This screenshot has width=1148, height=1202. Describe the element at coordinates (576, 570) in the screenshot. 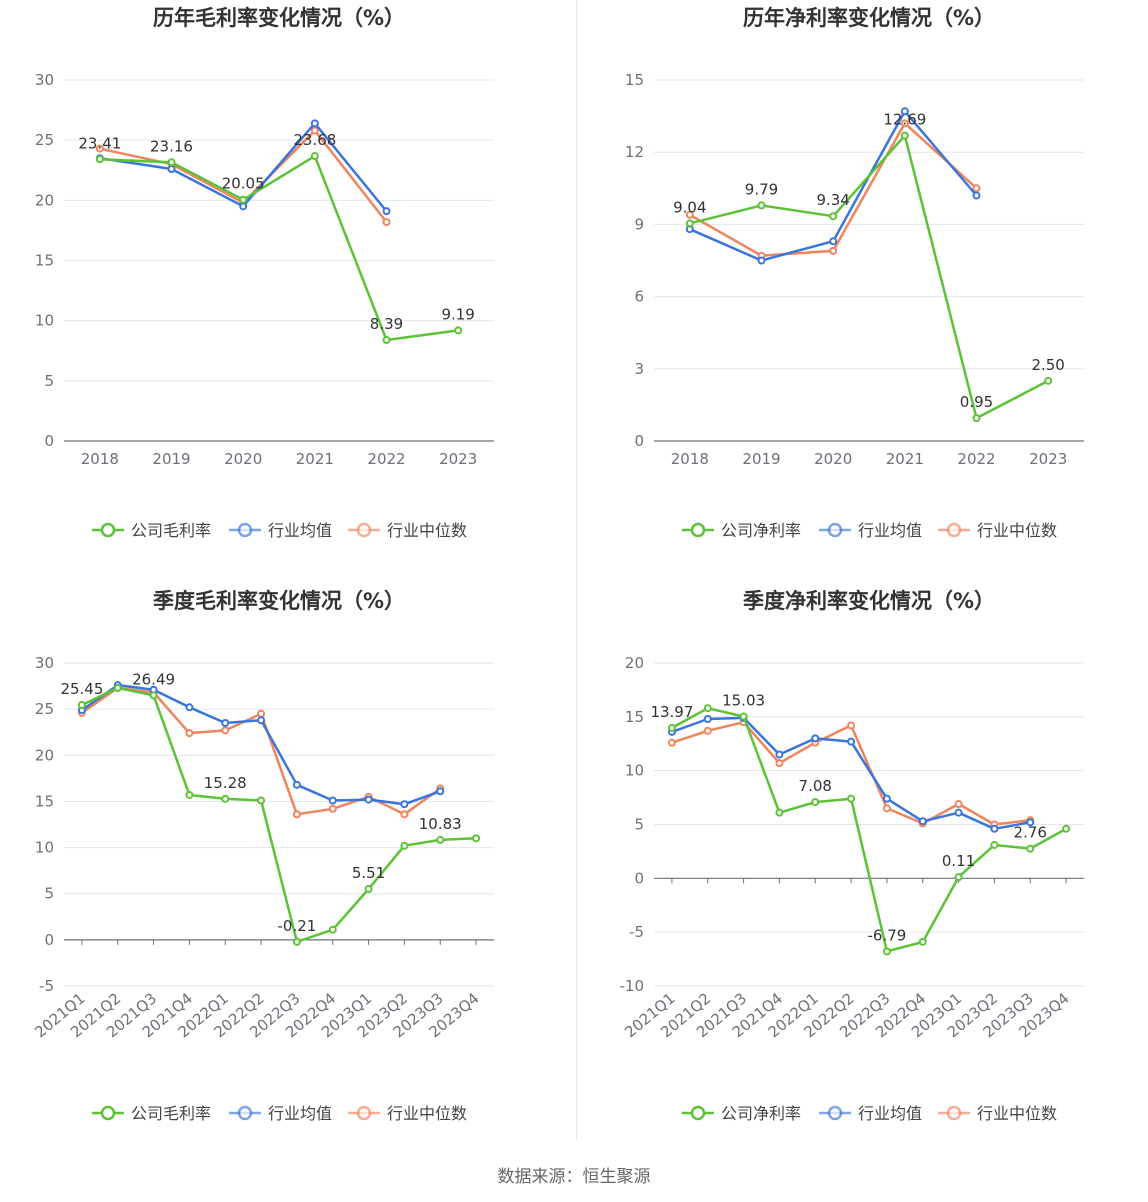

I see `panel-divider` at that location.